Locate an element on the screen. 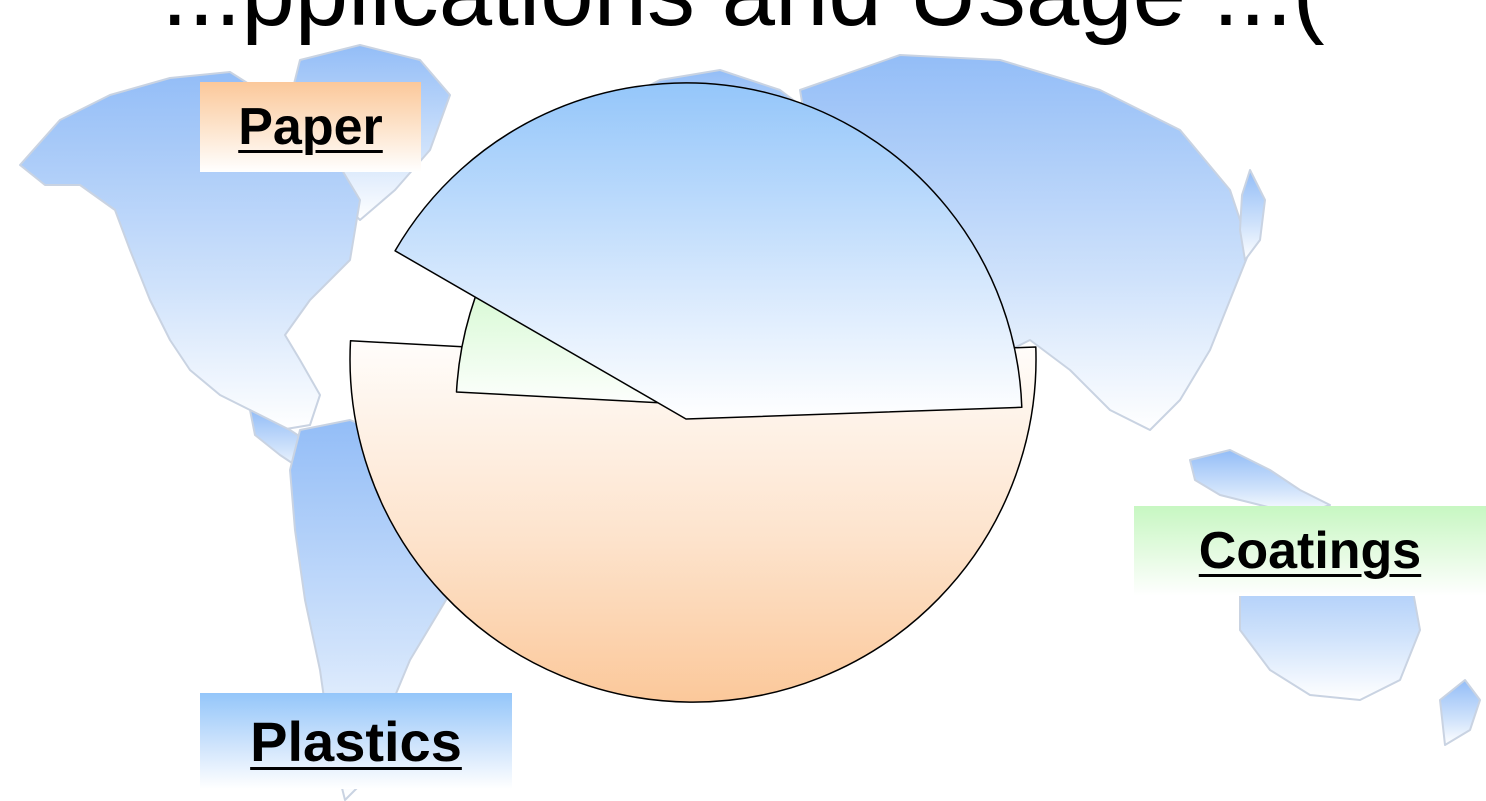 The width and height of the screenshot is (1486, 801). japan-shape is located at coordinates (1252, 215).